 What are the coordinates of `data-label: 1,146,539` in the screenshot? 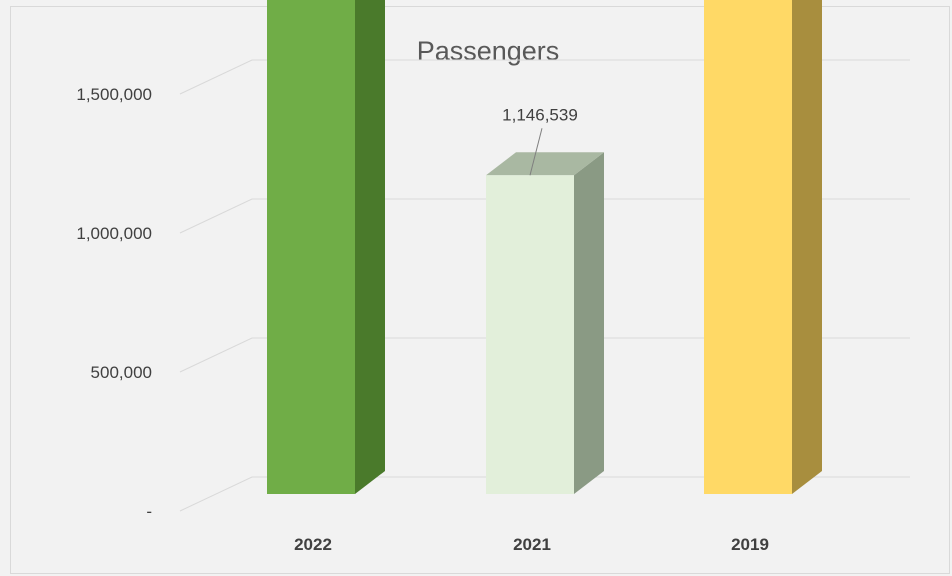 It's located at (540, 114).